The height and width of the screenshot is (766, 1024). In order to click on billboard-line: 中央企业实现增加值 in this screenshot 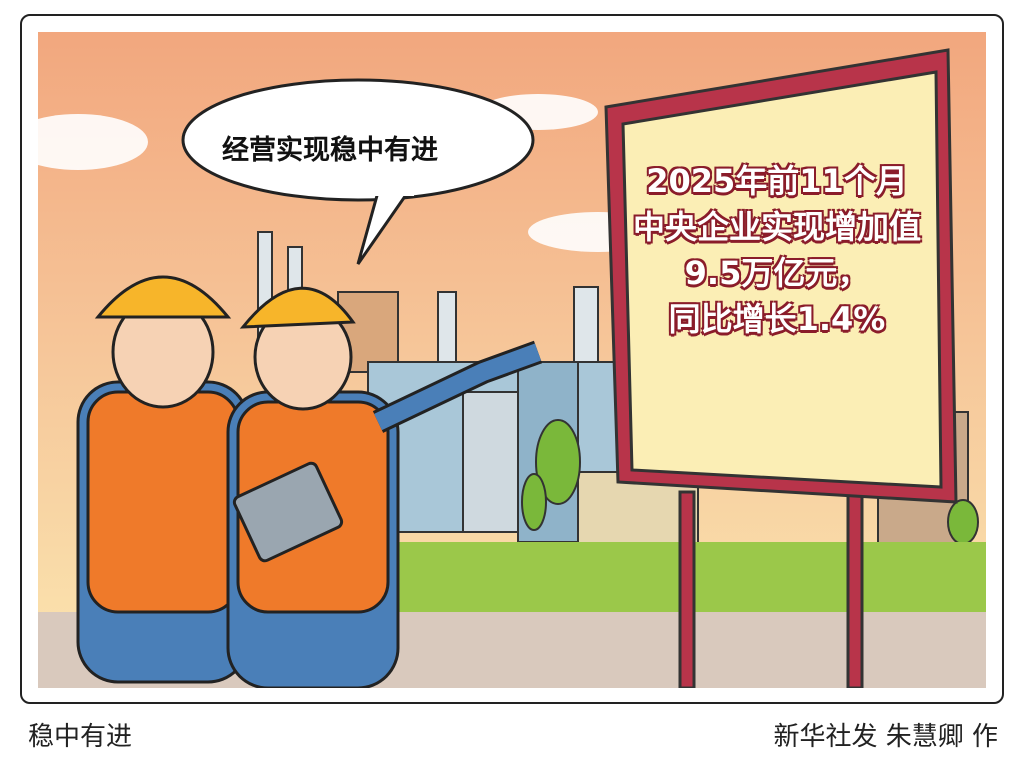, I will do `click(776, 227)`.